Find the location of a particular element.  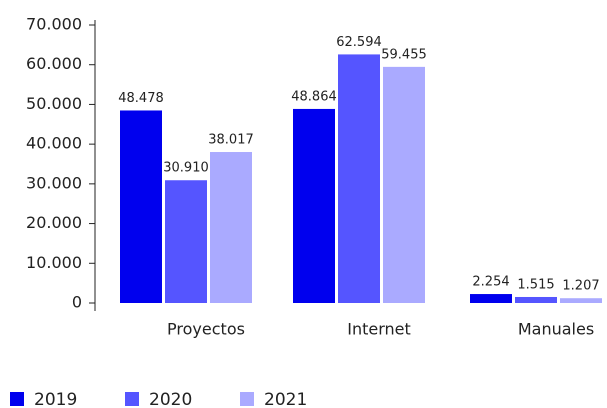

y-tick-label: 70.000 is located at coordinates (54, 24).